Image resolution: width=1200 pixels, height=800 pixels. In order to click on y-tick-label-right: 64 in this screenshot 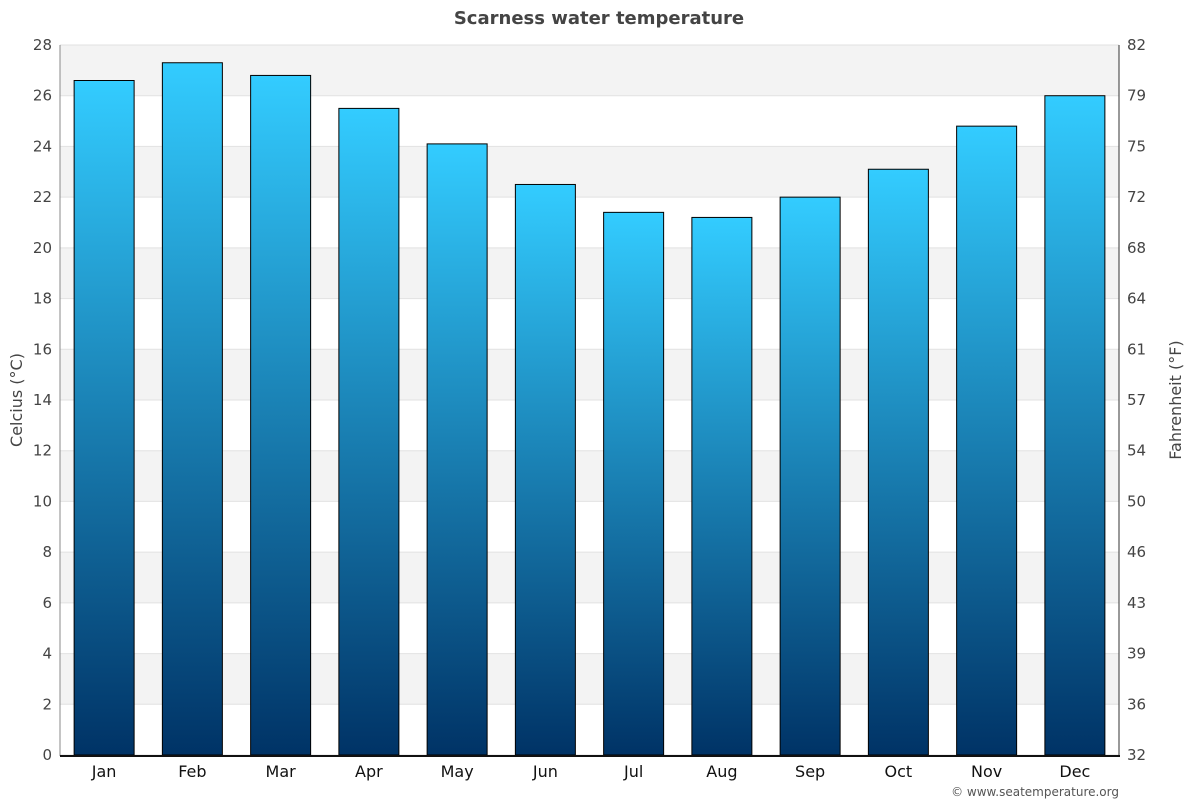, I will do `click(1136, 299)`.